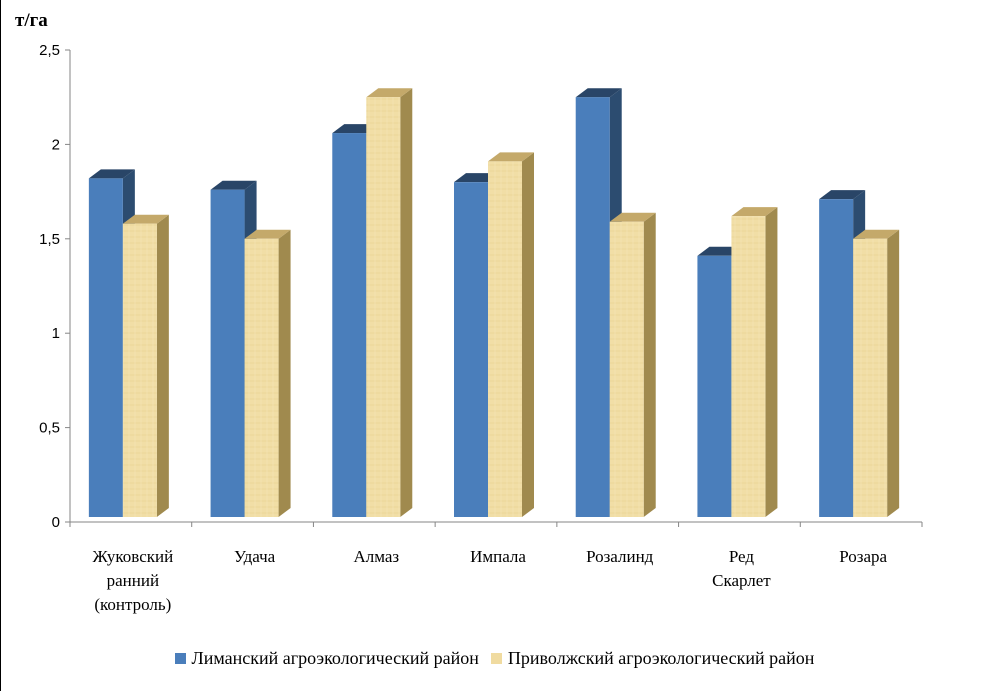 This screenshot has height=691, width=989. What do you see at coordinates (56, 144) in the screenshot?
I see `y-tick-label: 2` at bounding box center [56, 144].